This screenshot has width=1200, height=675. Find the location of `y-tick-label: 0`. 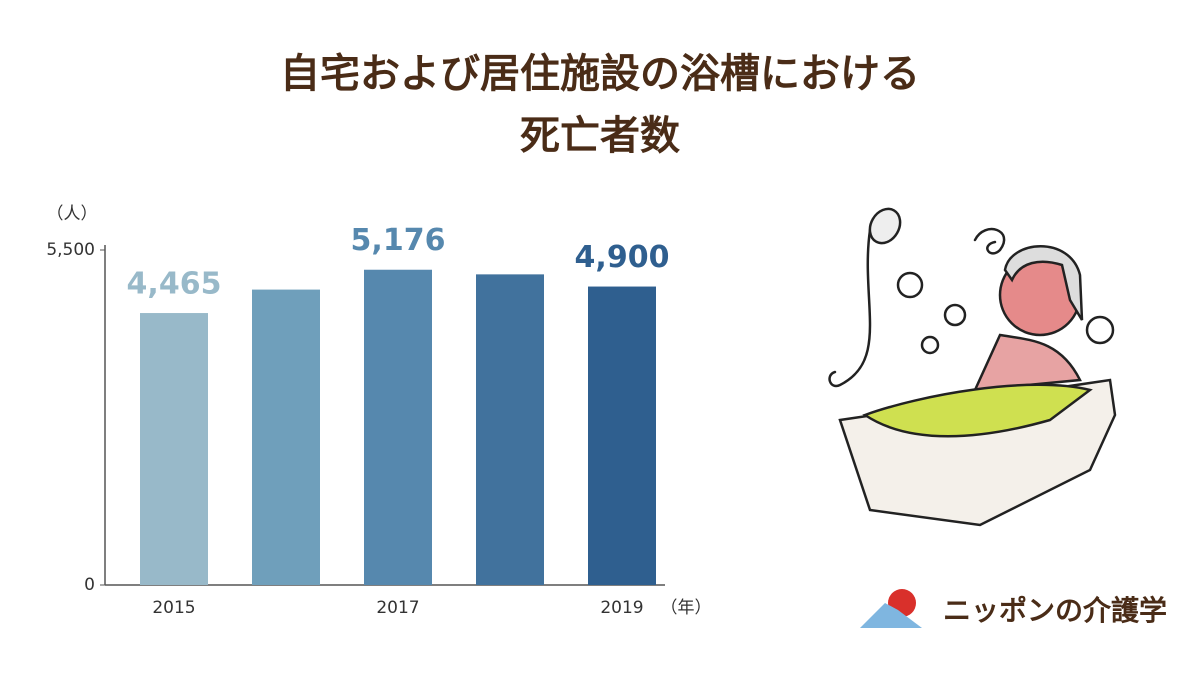

y-tick-label: 0 is located at coordinates (89, 585).